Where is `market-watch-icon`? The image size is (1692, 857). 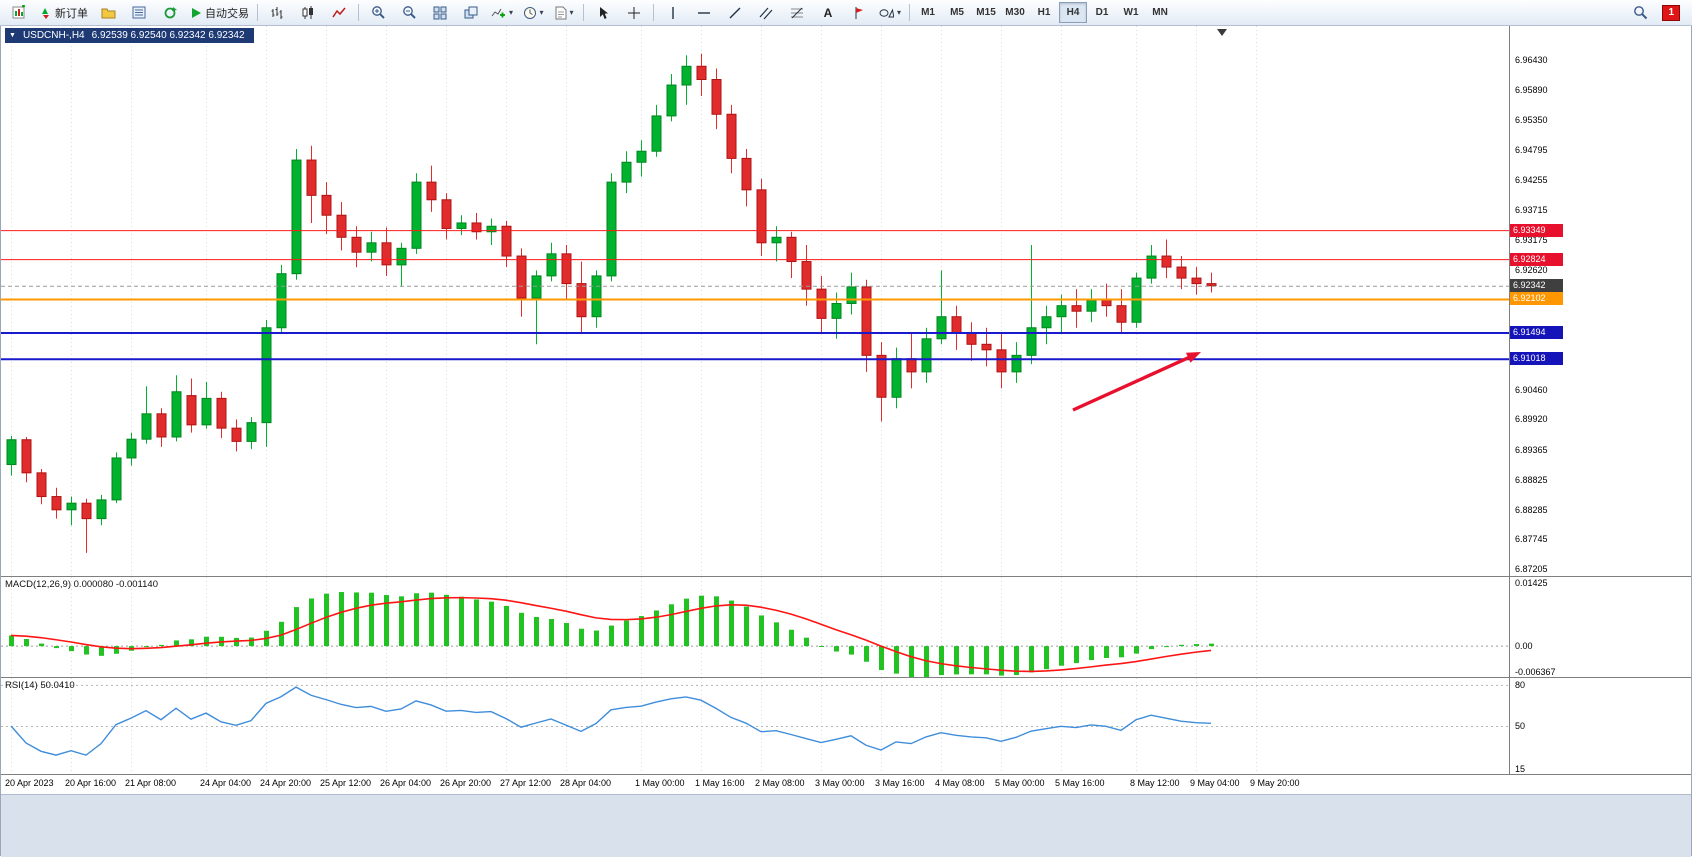 market-watch-icon is located at coordinates (139, 12).